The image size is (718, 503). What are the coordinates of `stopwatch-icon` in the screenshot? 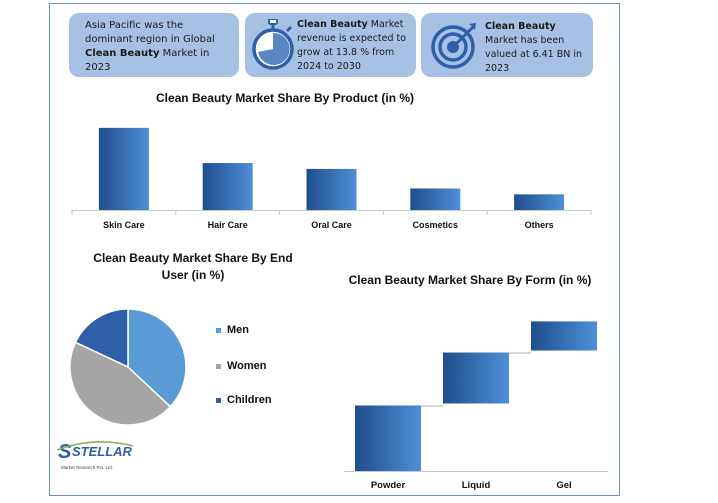 It's located at (273, 44).